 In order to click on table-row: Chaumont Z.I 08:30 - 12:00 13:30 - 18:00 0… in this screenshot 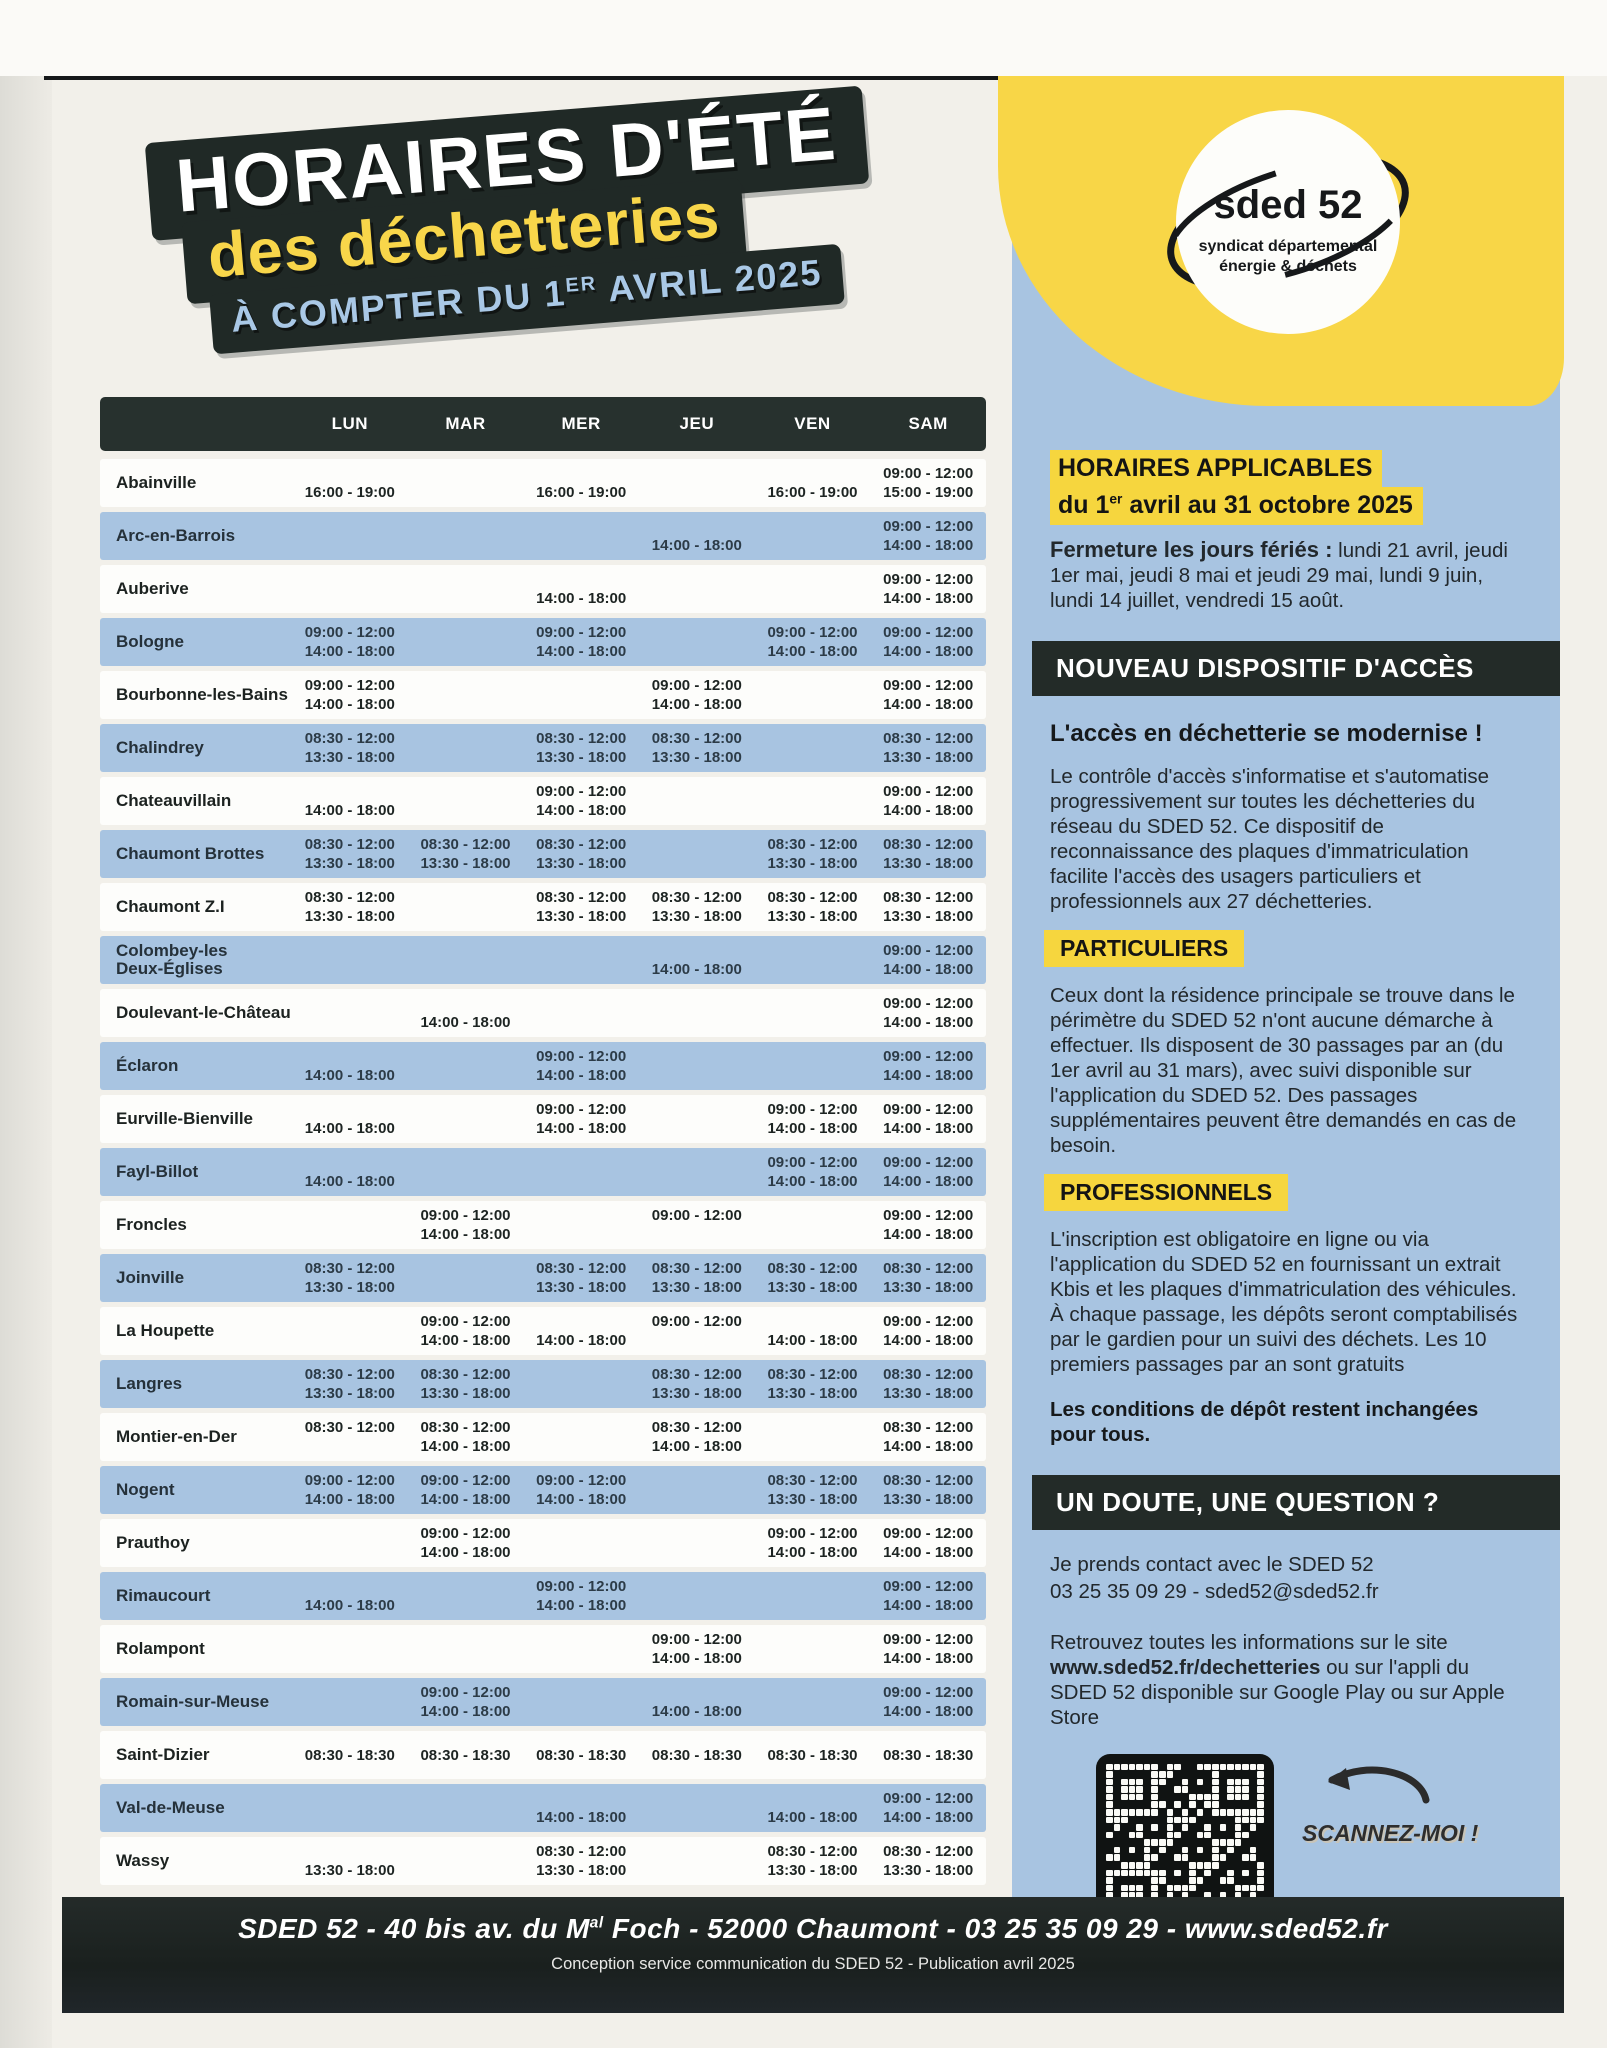, I will do `click(543, 907)`.